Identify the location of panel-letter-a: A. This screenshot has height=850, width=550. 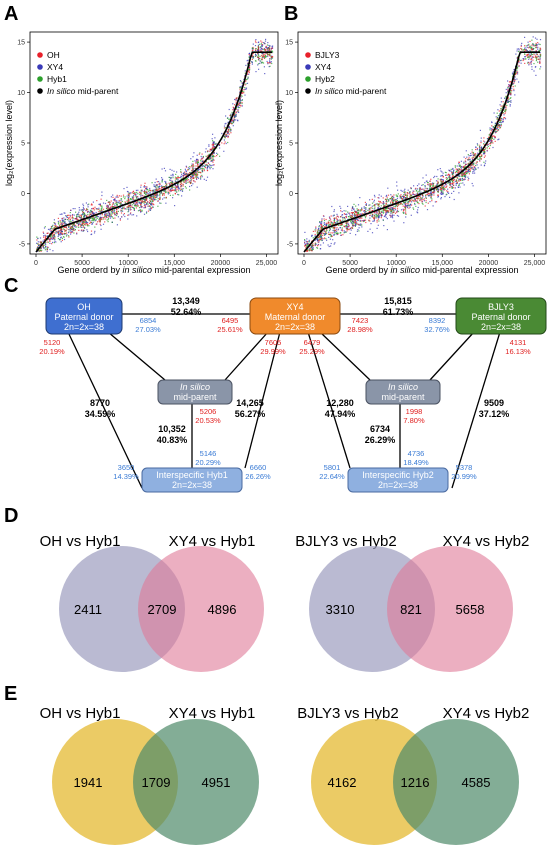
(11, 14).